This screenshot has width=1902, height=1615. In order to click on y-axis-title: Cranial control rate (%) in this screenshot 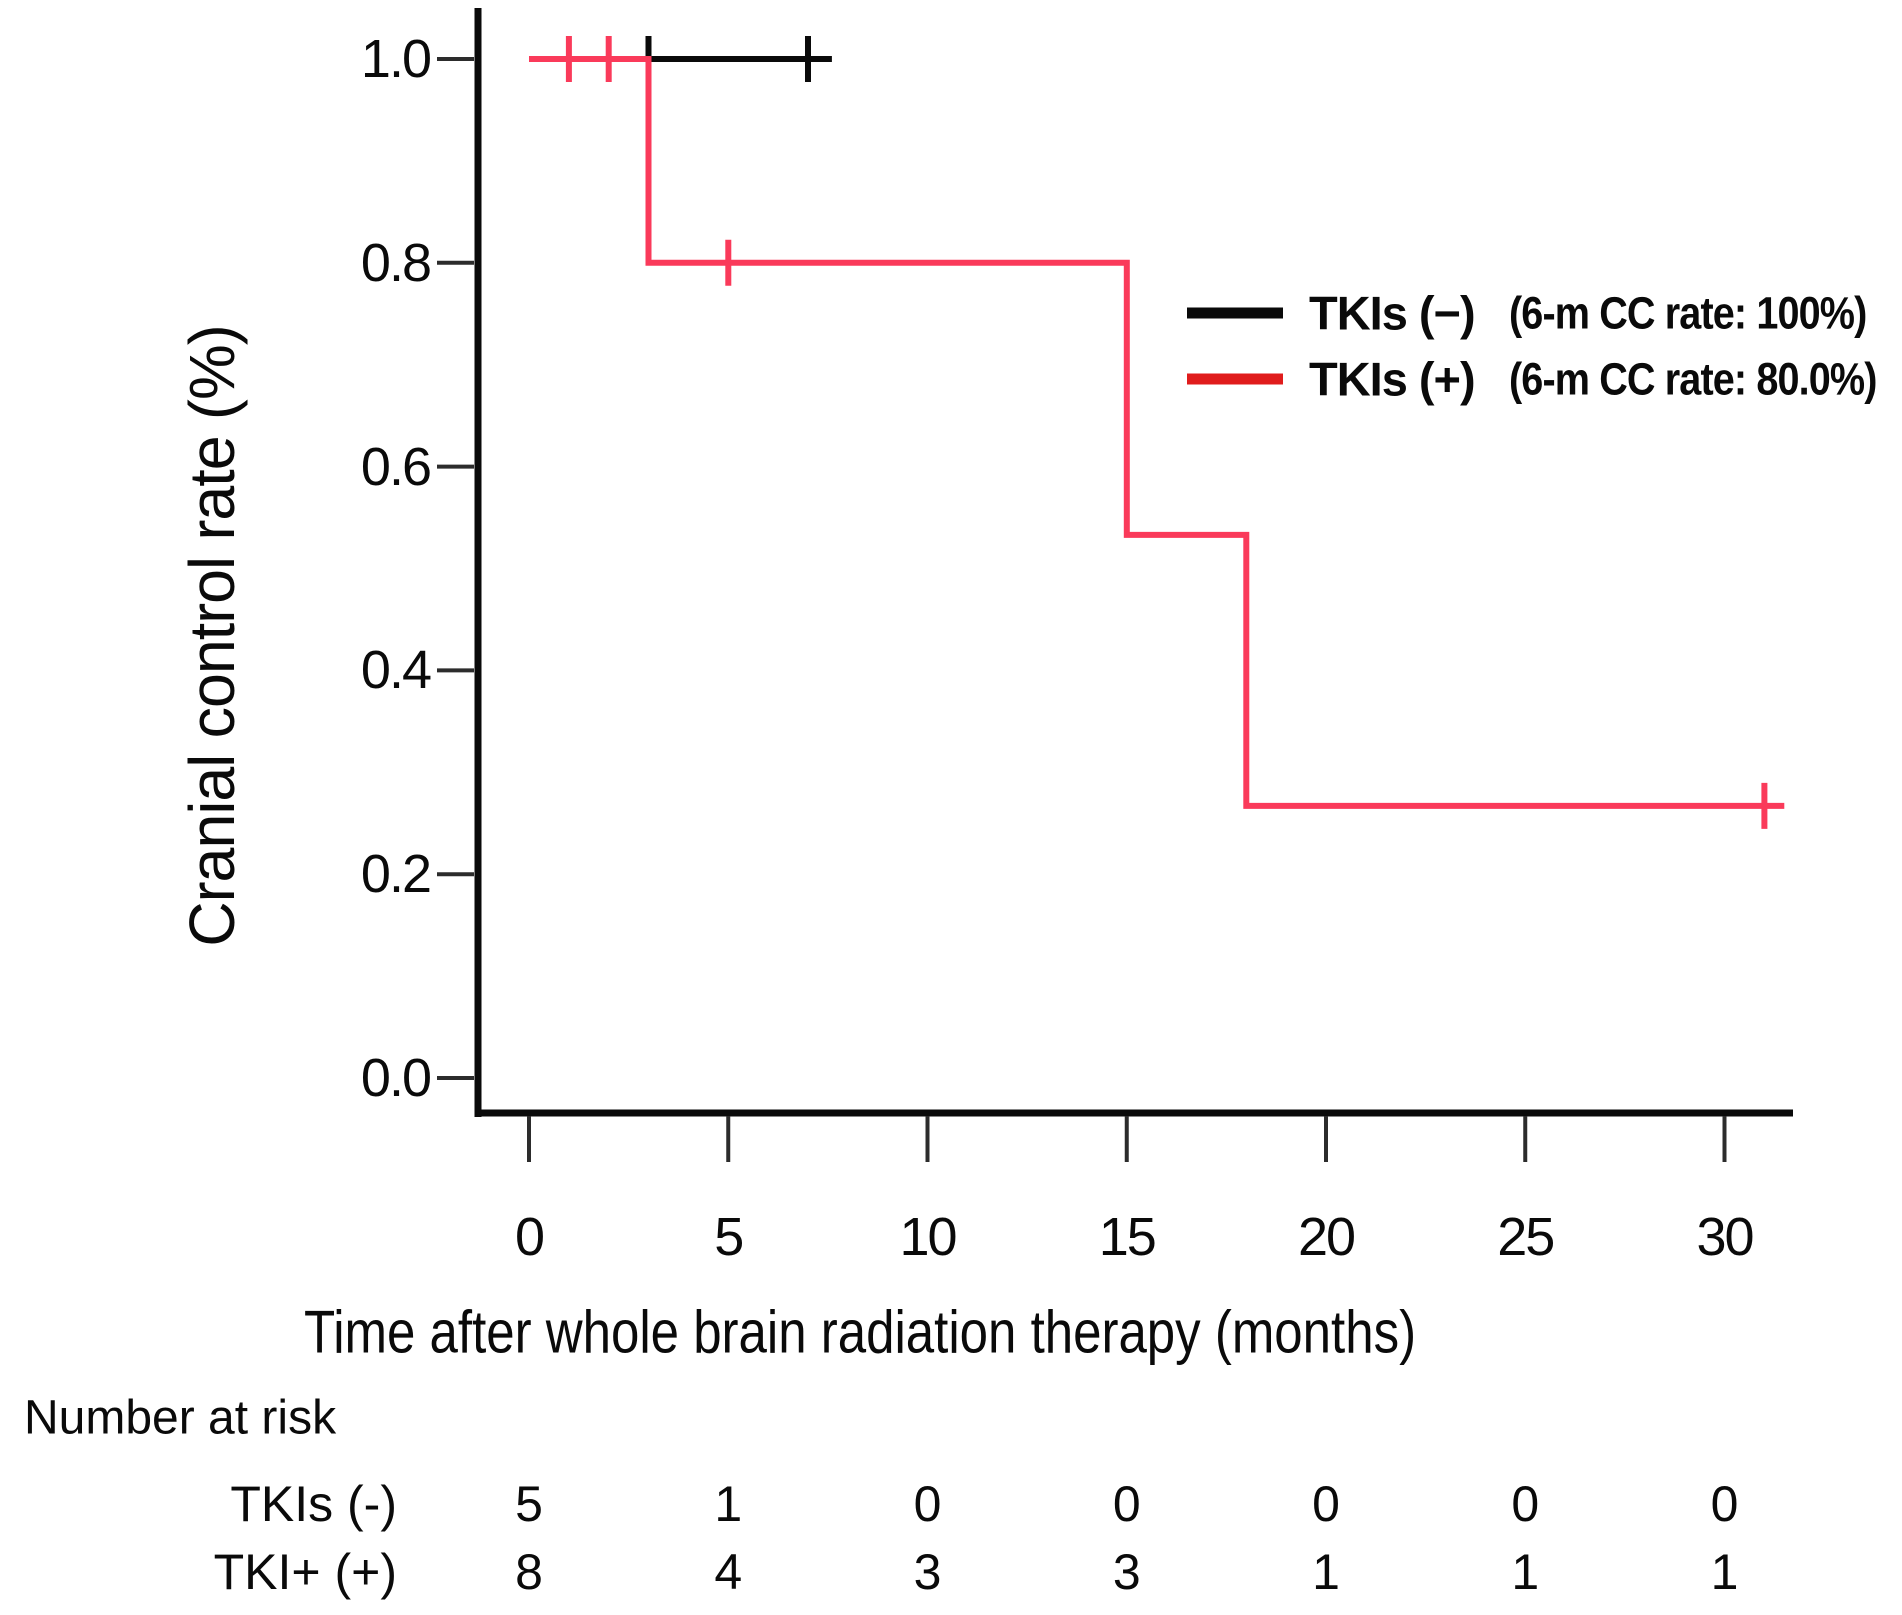, I will do `click(212, 636)`.